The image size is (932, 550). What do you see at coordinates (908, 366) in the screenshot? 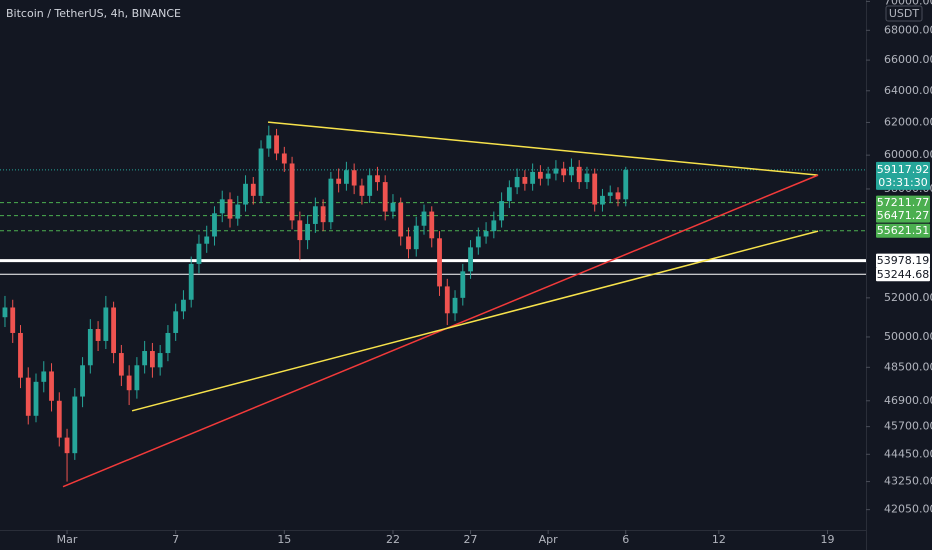
I see `y-tick-label: 48500.00` at bounding box center [908, 366].